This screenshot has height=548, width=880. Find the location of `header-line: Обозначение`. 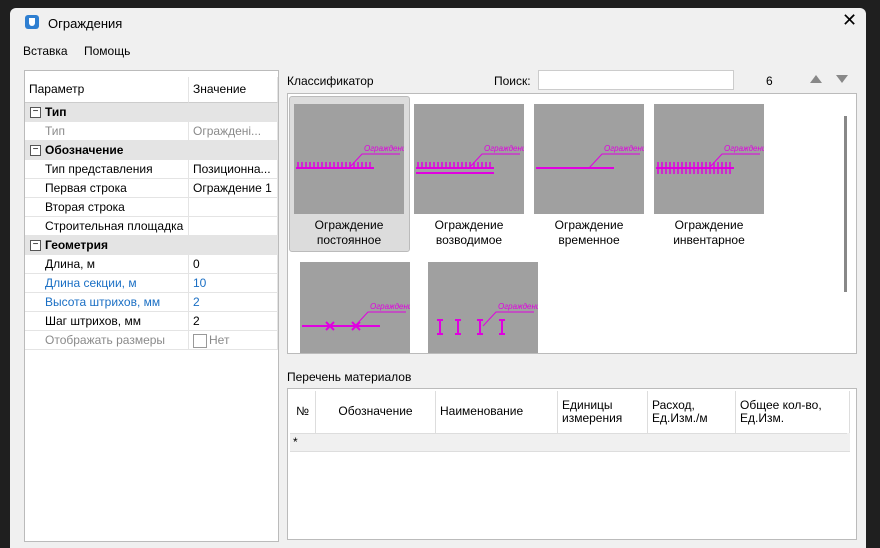

header-line: Обозначение is located at coordinates (375, 411).